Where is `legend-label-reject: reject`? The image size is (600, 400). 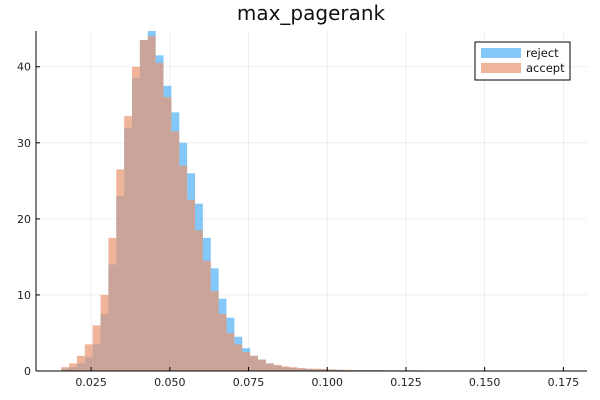 legend-label-reject: reject is located at coordinates (542, 53).